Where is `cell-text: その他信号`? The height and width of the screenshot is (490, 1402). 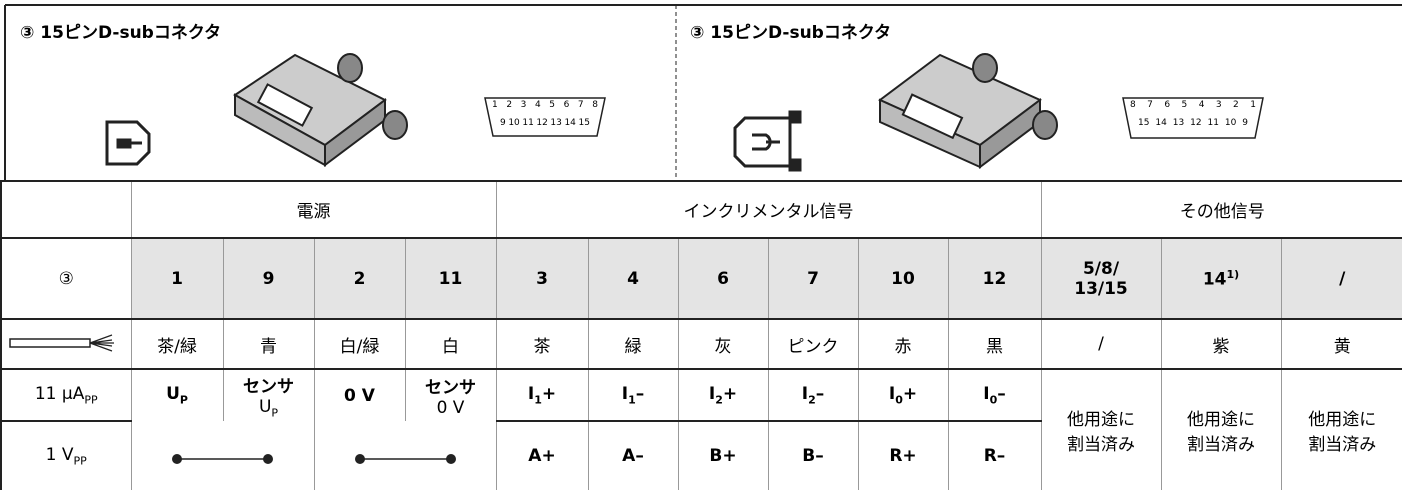 cell-text: その他信号 is located at coordinates (1222, 212).